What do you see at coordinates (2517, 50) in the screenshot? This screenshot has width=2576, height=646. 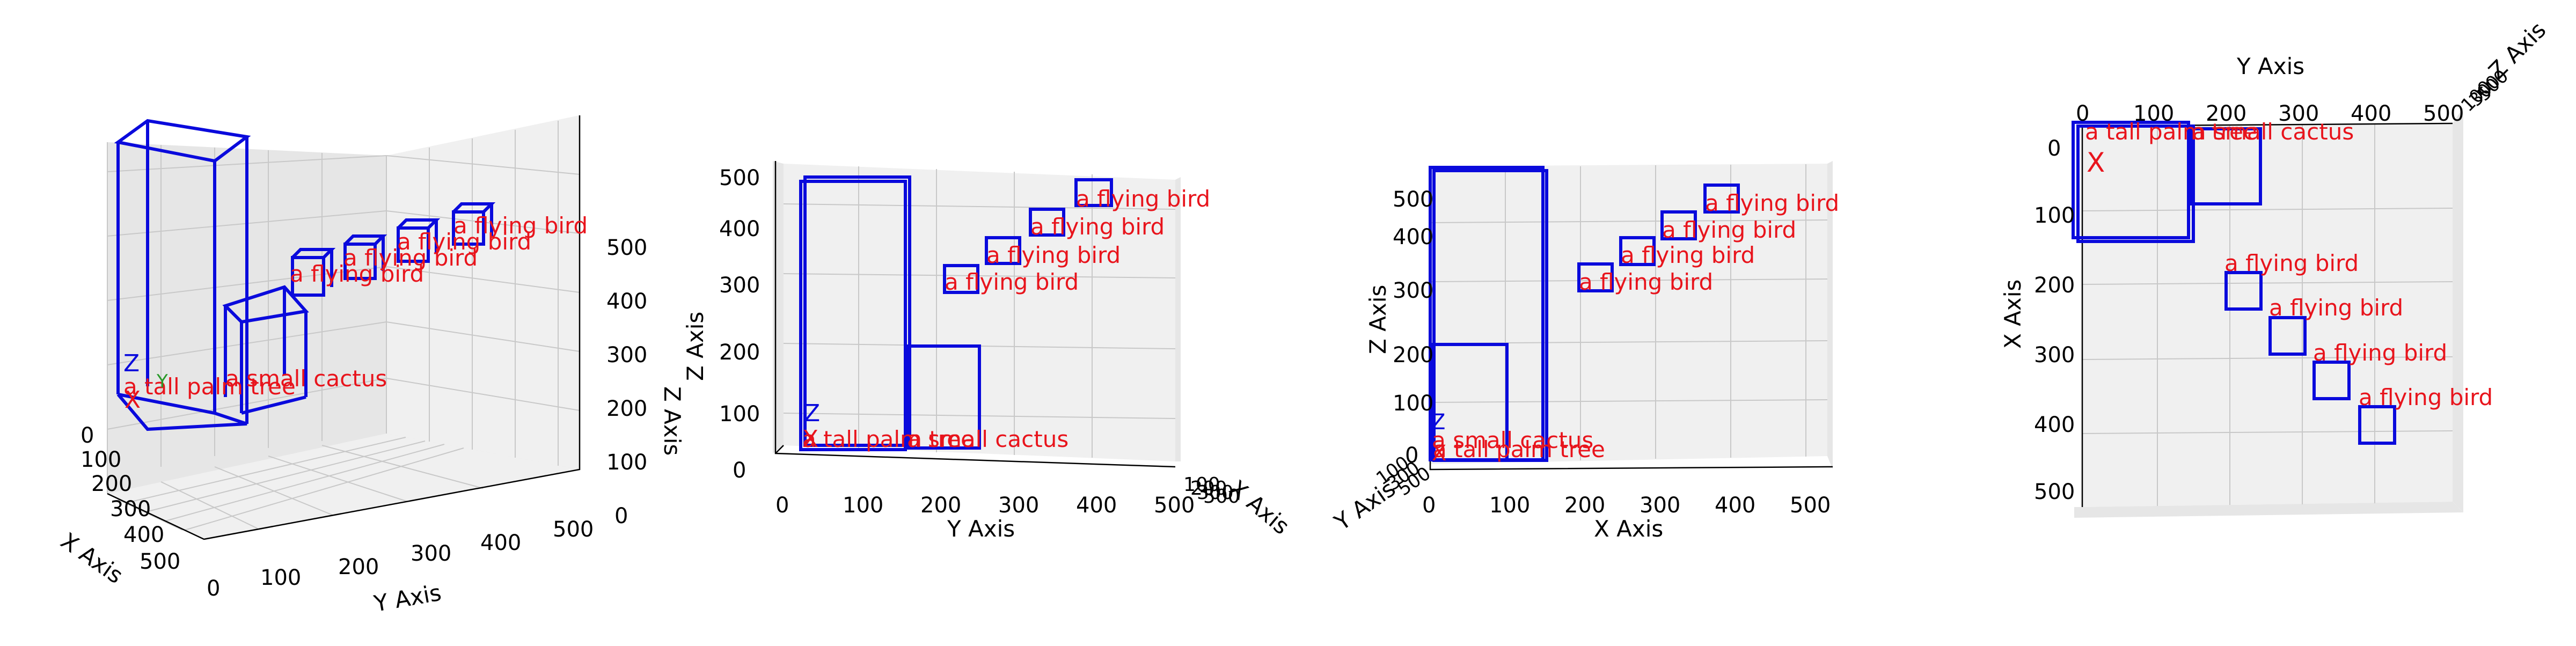 I see `depth-axis-label: Z Axis` at bounding box center [2517, 50].